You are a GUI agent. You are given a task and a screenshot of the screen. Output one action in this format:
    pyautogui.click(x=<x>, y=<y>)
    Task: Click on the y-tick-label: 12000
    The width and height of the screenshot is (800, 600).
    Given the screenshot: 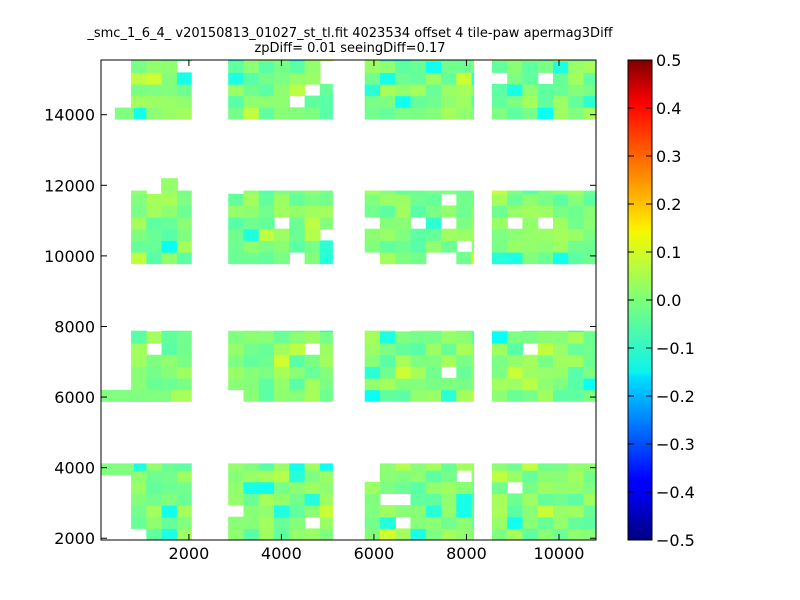 What is the action you would take?
    pyautogui.click(x=69, y=185)
    